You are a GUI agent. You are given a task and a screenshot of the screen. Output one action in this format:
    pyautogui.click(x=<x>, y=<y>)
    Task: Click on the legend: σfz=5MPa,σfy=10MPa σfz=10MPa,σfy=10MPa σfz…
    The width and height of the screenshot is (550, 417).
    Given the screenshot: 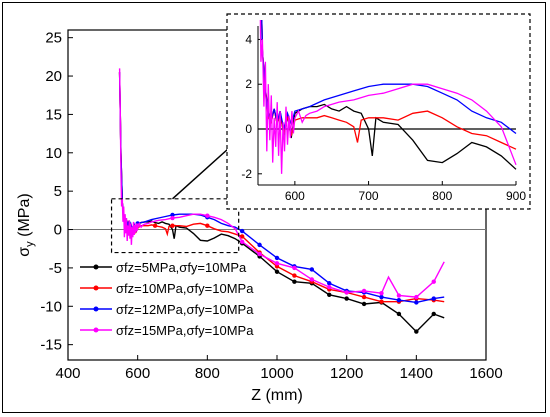 What is the action you would take?
    pyautogui.click(x=167, y=299)
    